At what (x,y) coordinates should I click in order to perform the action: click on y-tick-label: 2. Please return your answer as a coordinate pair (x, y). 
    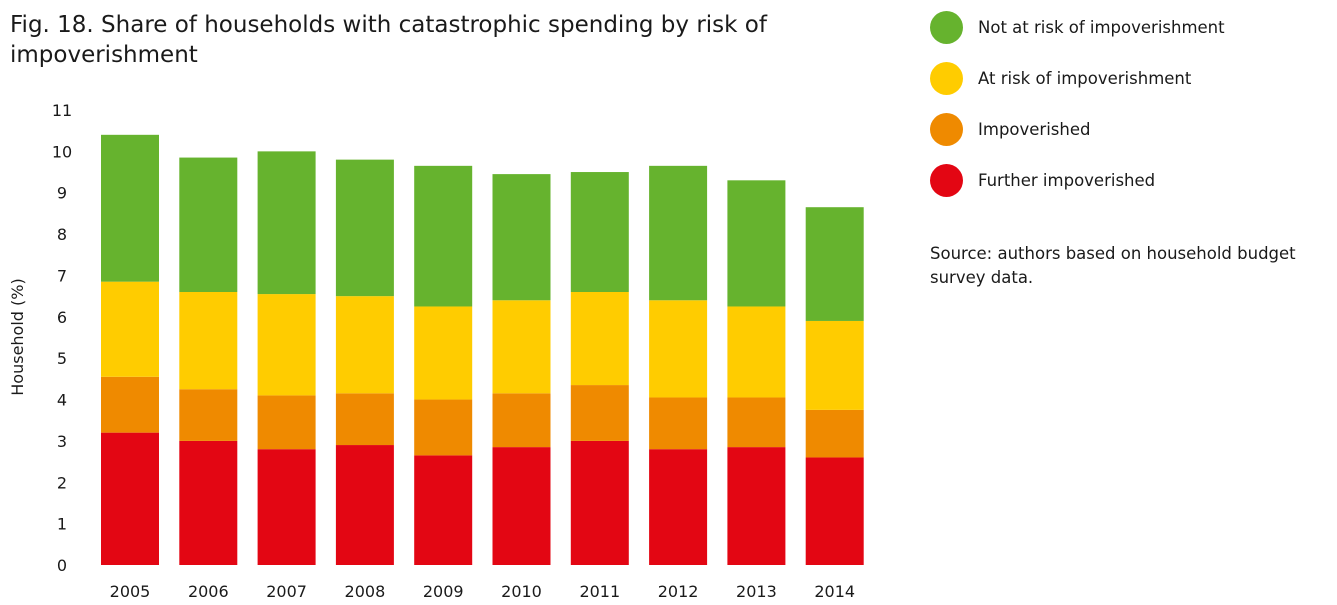
    Looking at the image, I should click on (62, 482).